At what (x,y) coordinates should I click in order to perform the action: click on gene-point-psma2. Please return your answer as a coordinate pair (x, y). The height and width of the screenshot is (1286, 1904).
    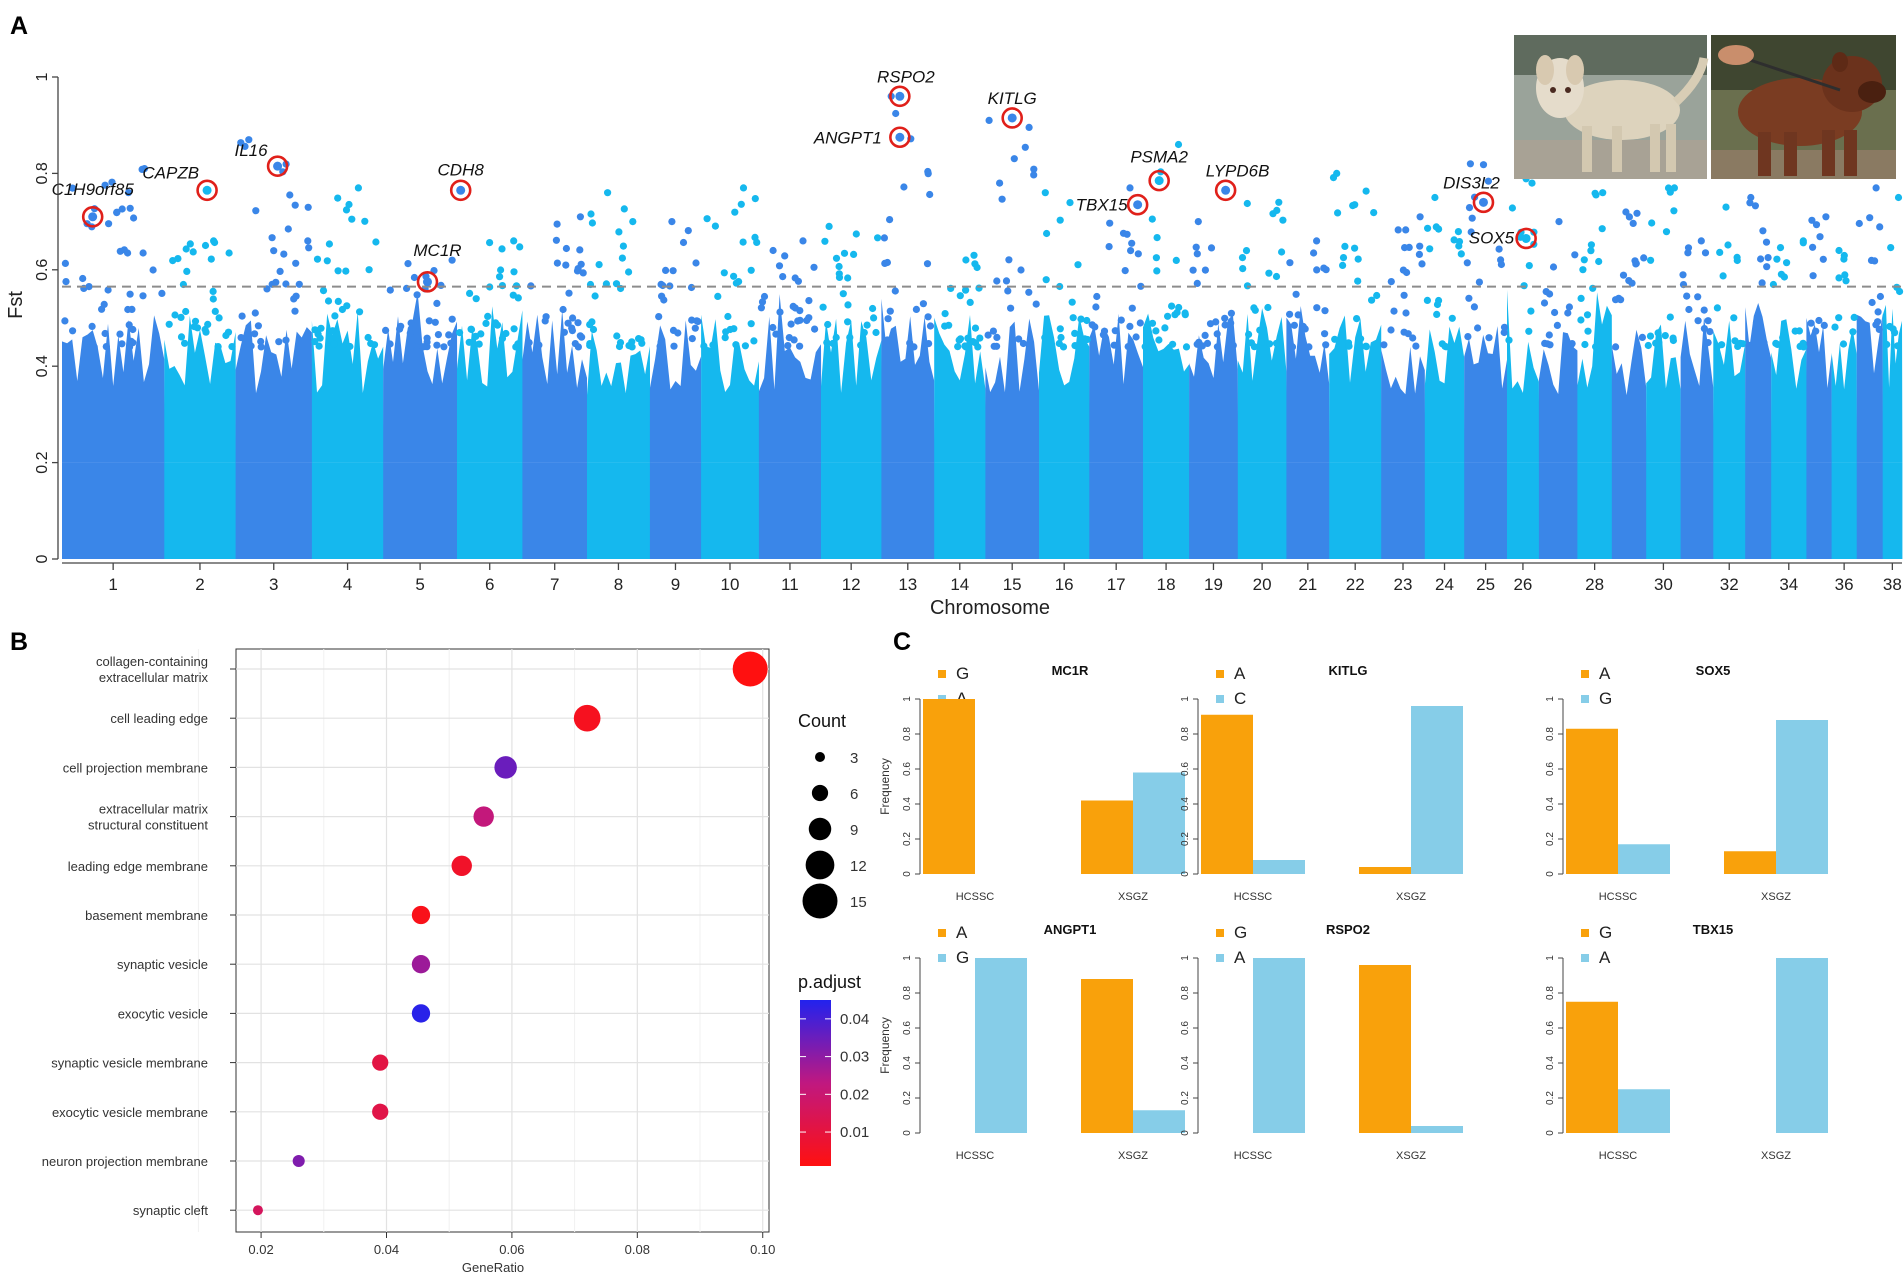
    Looking at the image, I should click on (1159, 181).